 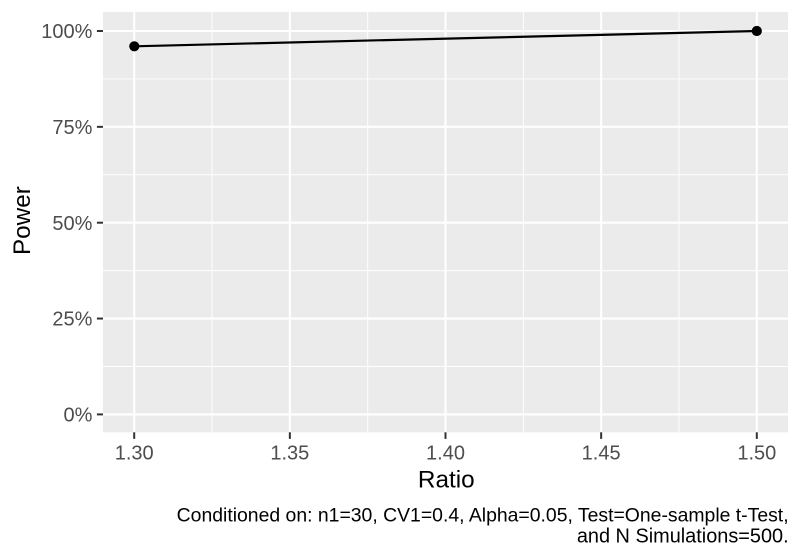 What do you see at coordinates (22, 220) in the screenshot?
I see `svg-text: Power` at bounding box center [22, 220].